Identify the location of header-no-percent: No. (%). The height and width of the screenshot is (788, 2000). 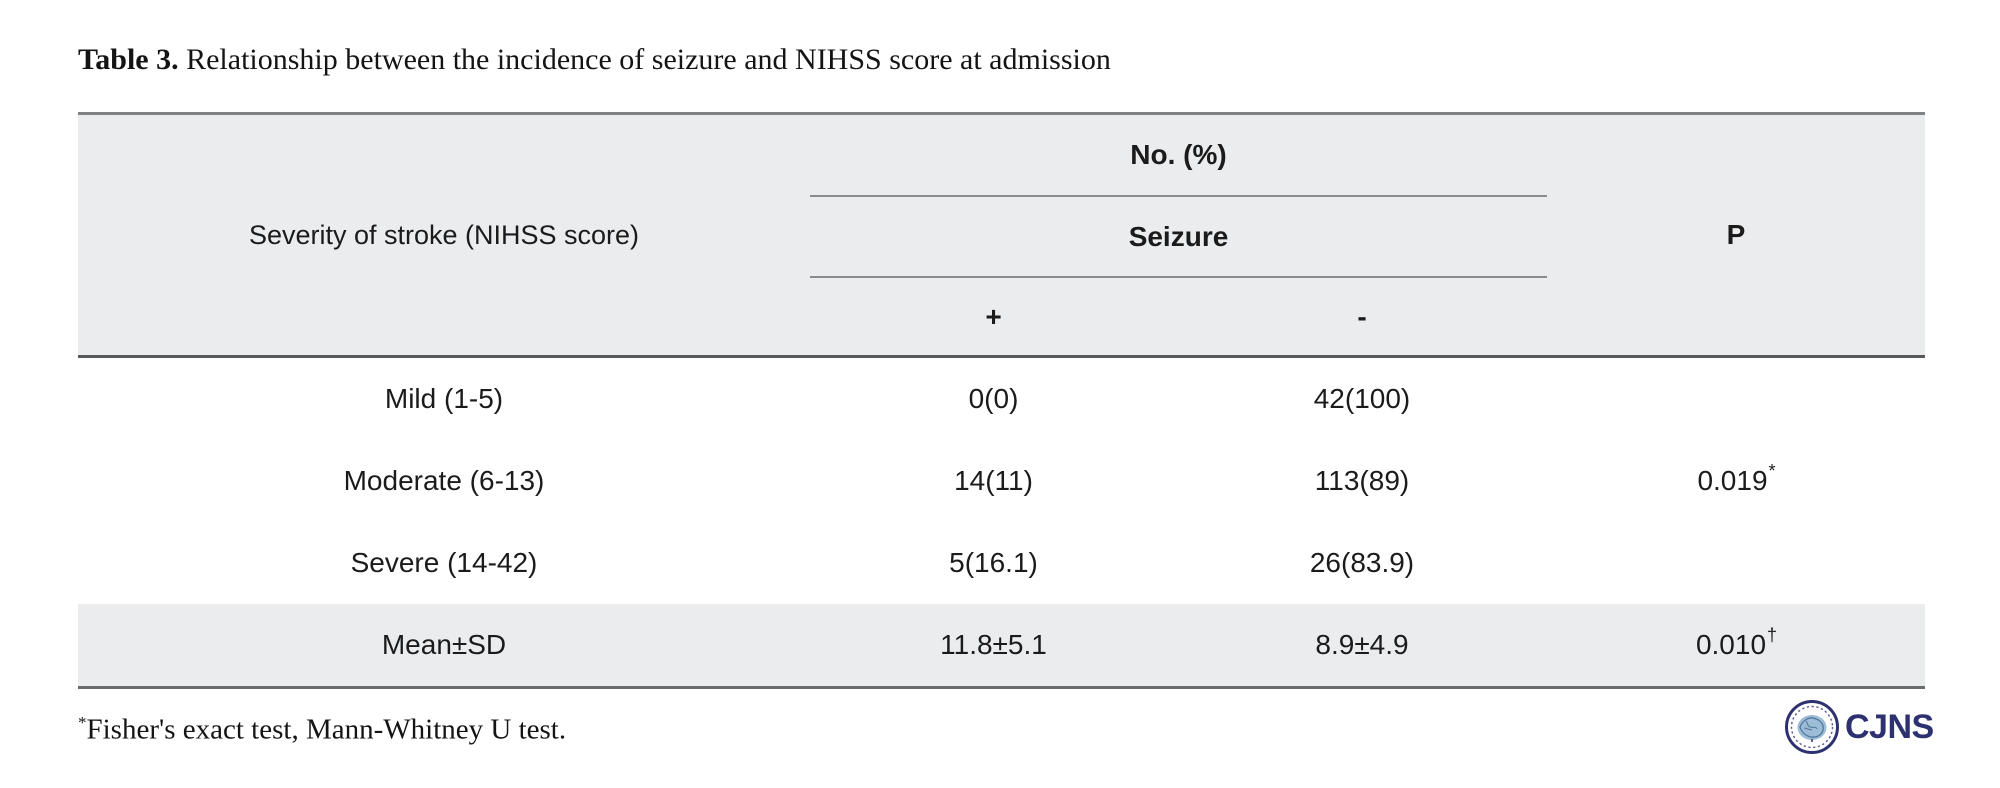
(1178, 156).